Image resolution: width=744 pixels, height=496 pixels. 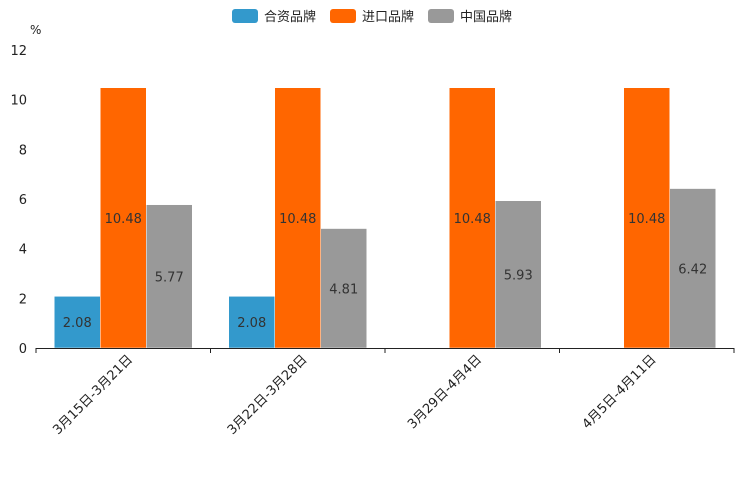 What do you see at coordinates (35, 30) in the screenshot?
I see `y-axis-unit-label: %` at bounding box center [35, 30].